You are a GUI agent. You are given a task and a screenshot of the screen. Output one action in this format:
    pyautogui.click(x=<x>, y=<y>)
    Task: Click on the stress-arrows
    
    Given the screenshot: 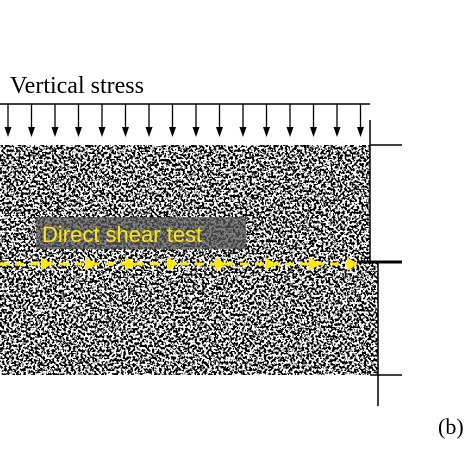 What is the action you would take?
    pyautogui.click(x=184, y=120)
    